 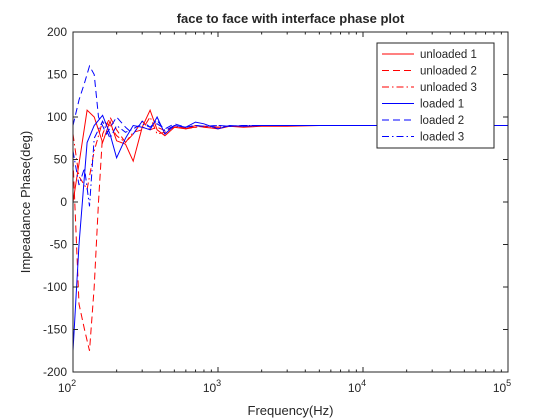 What do you see at coordinates (25, 202) in the screenshot?
I see `y-axis-label: Impeadance Phase(deg)` at bounding box center [25, 202].